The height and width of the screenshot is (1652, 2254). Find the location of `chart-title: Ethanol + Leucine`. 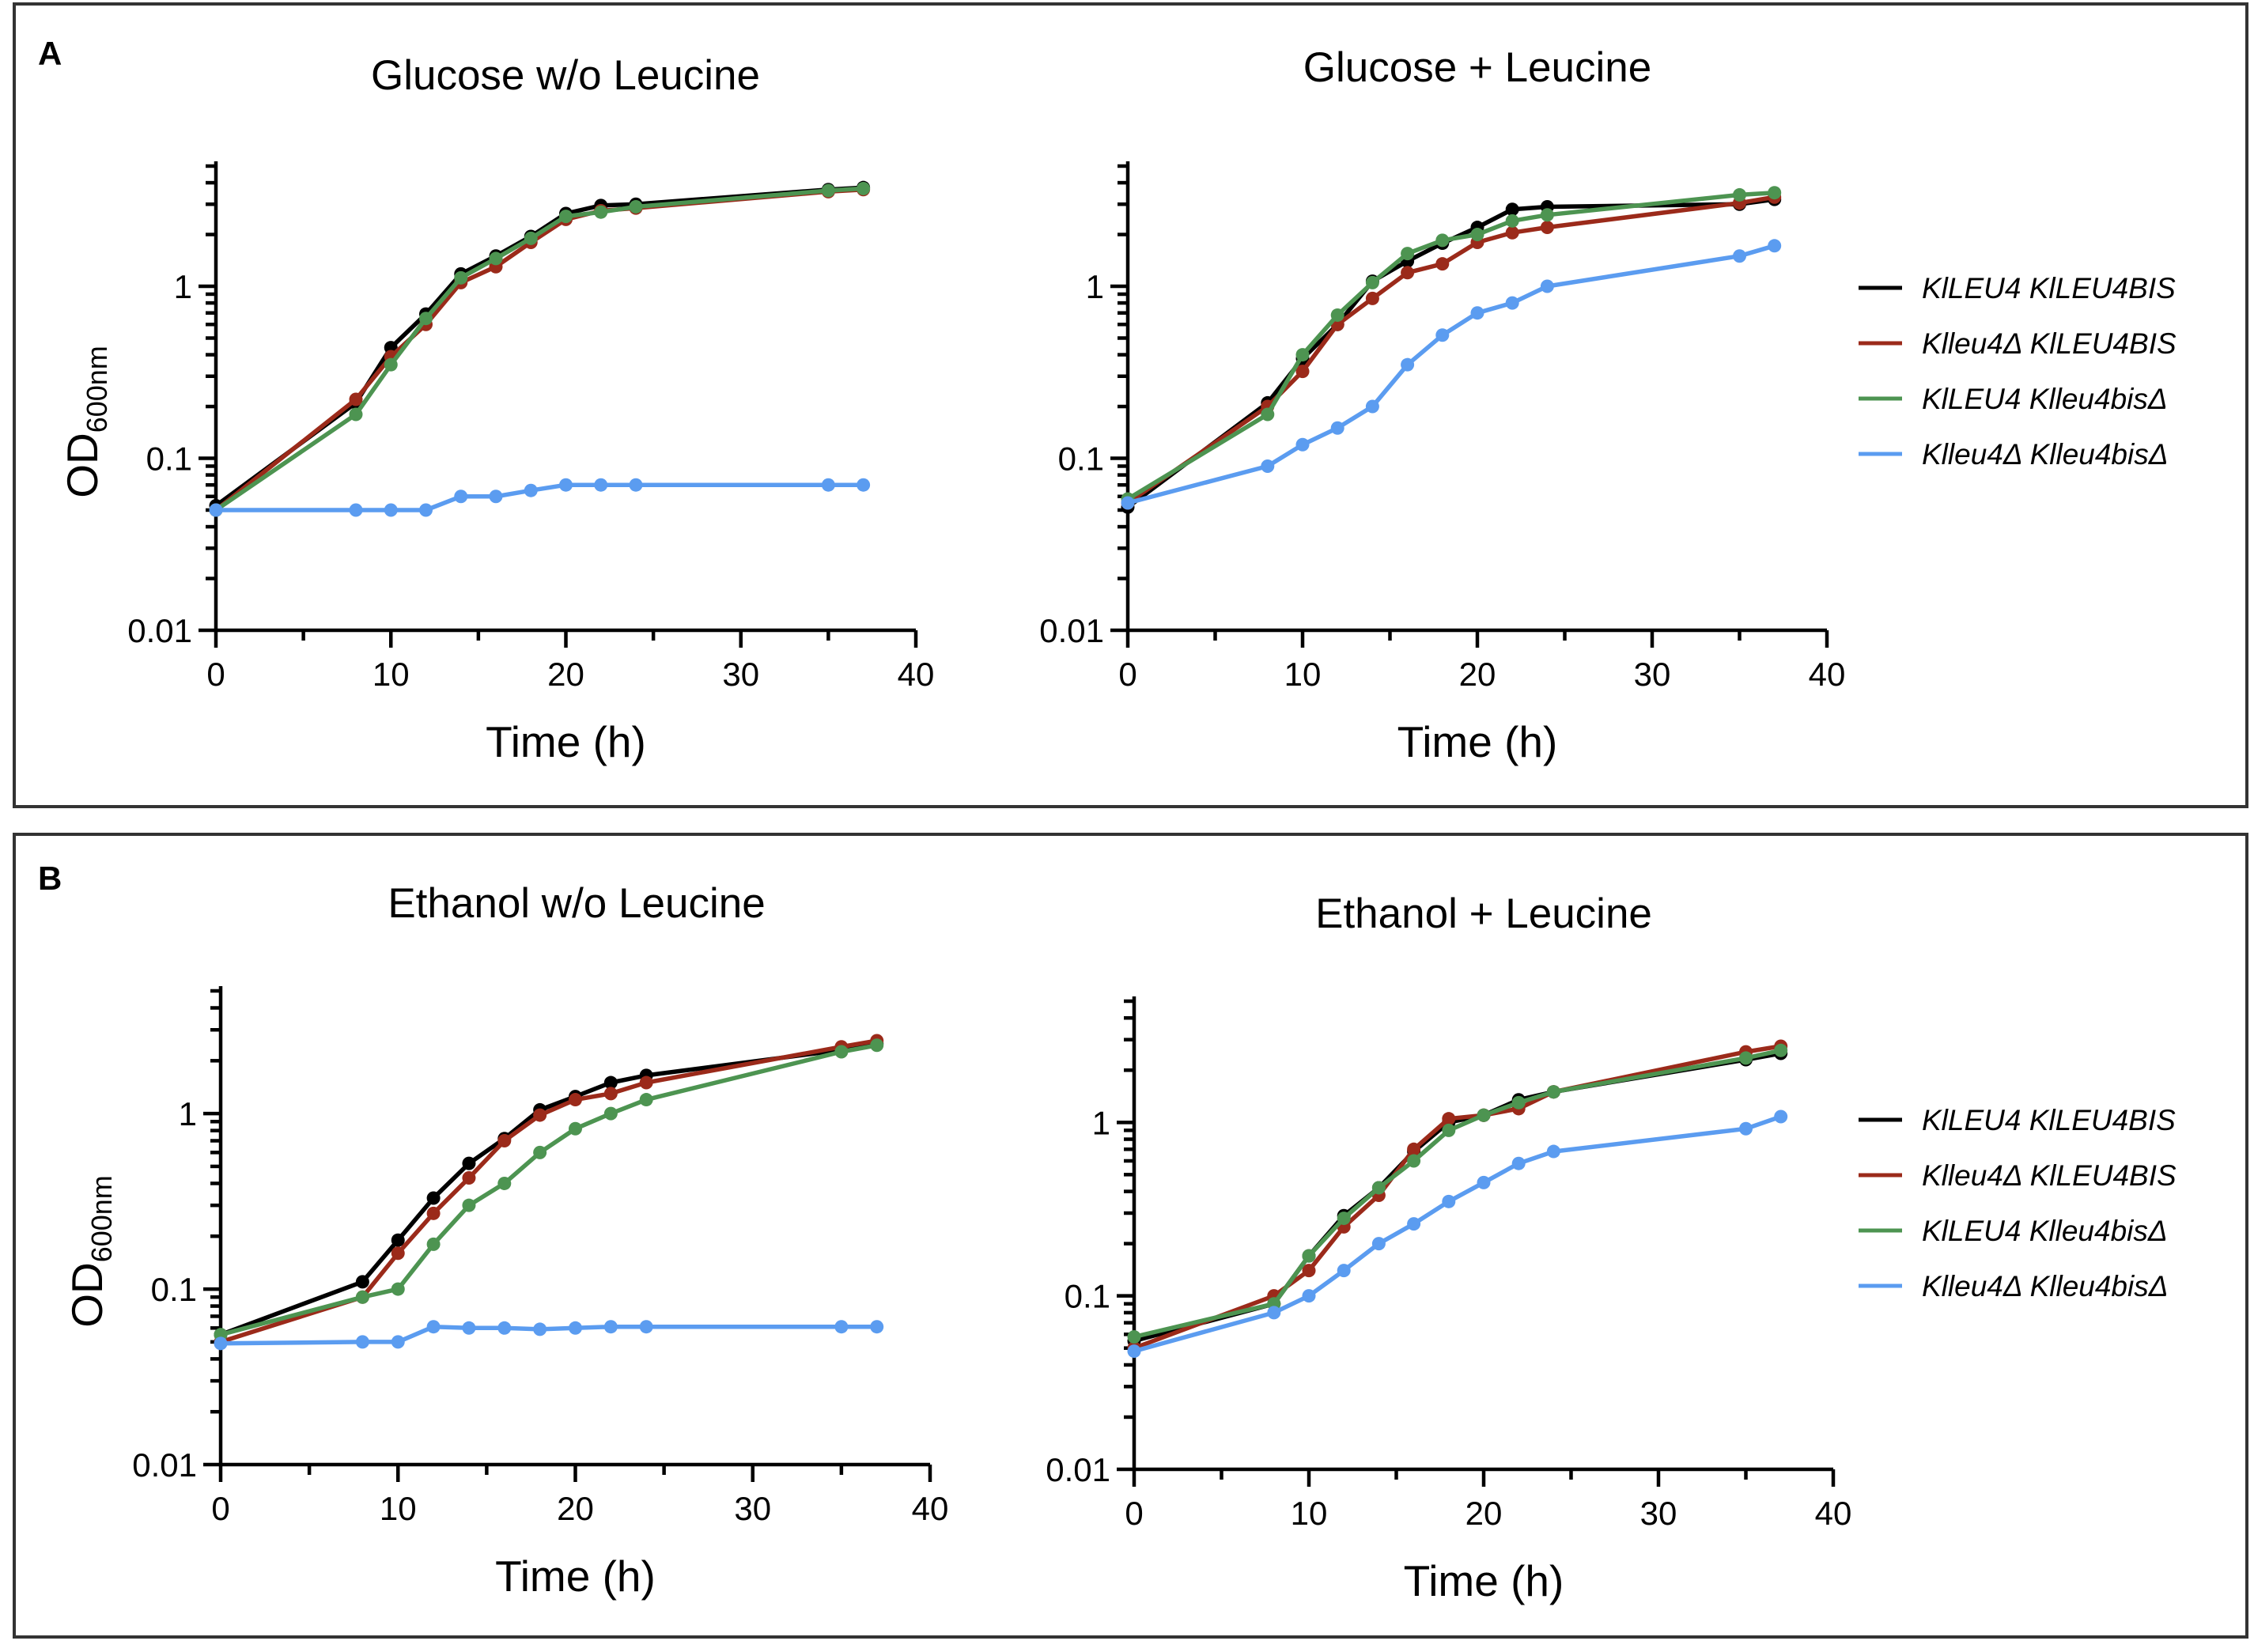

chart-title: Ethanol + Leucine is located at coordinates (1483, 913).